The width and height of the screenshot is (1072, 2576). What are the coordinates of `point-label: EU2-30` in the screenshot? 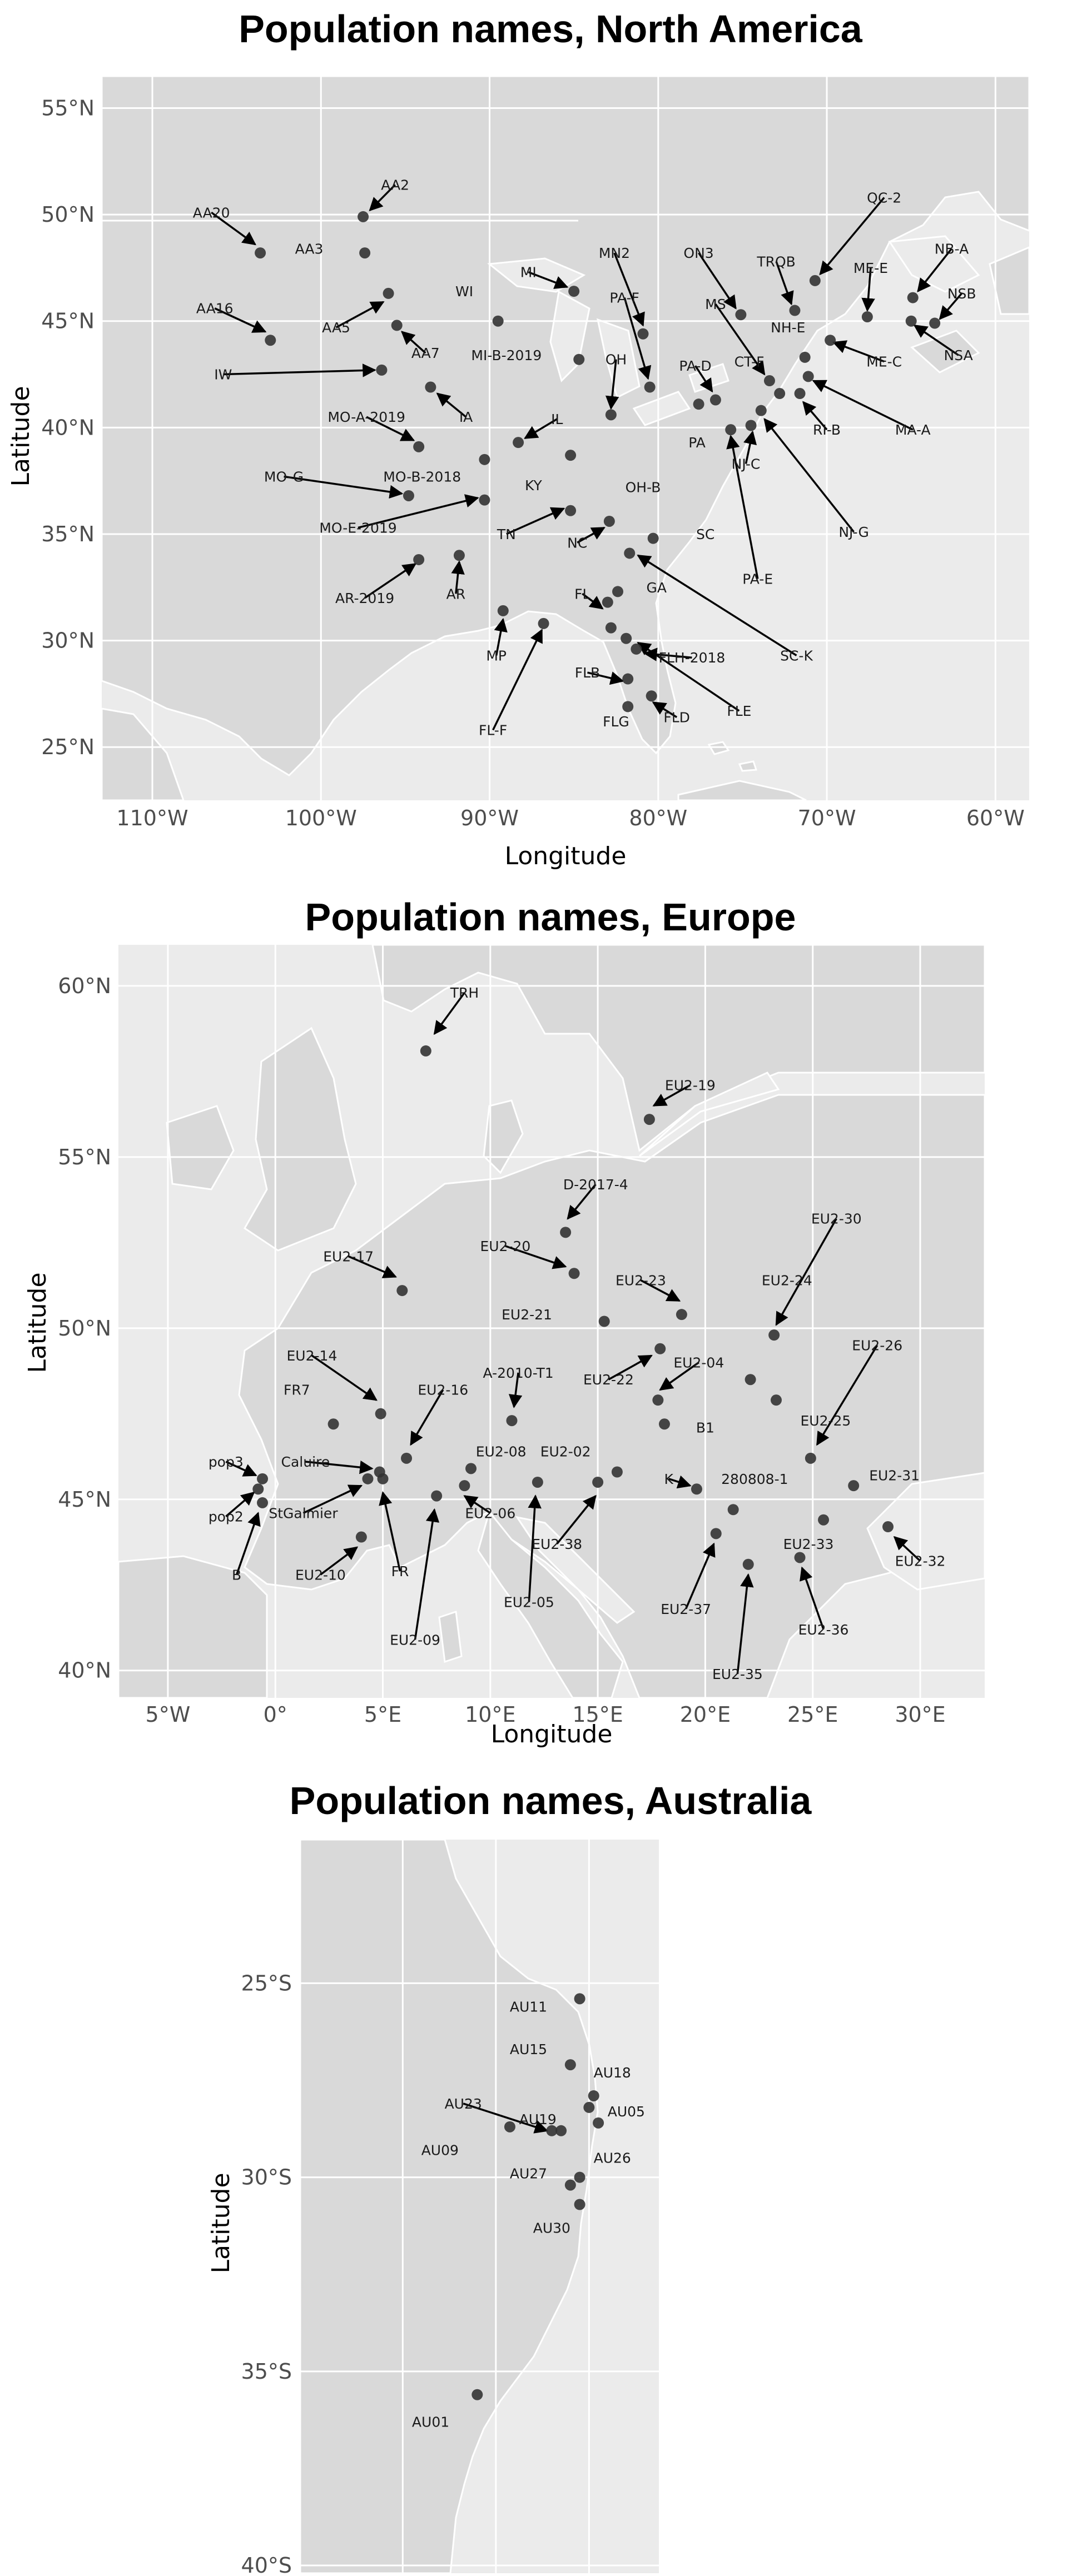 It's located at (836, 1219).